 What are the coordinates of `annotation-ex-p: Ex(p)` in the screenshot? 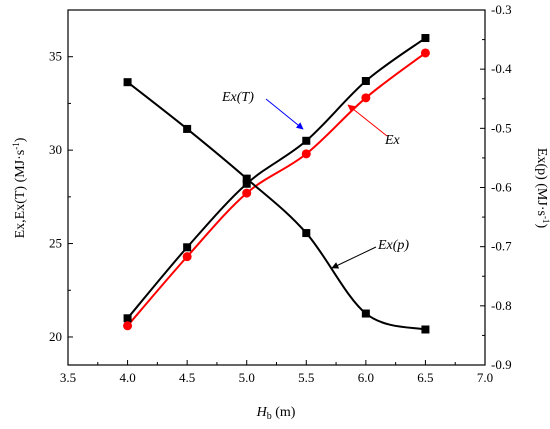 It's located at (393, 245).